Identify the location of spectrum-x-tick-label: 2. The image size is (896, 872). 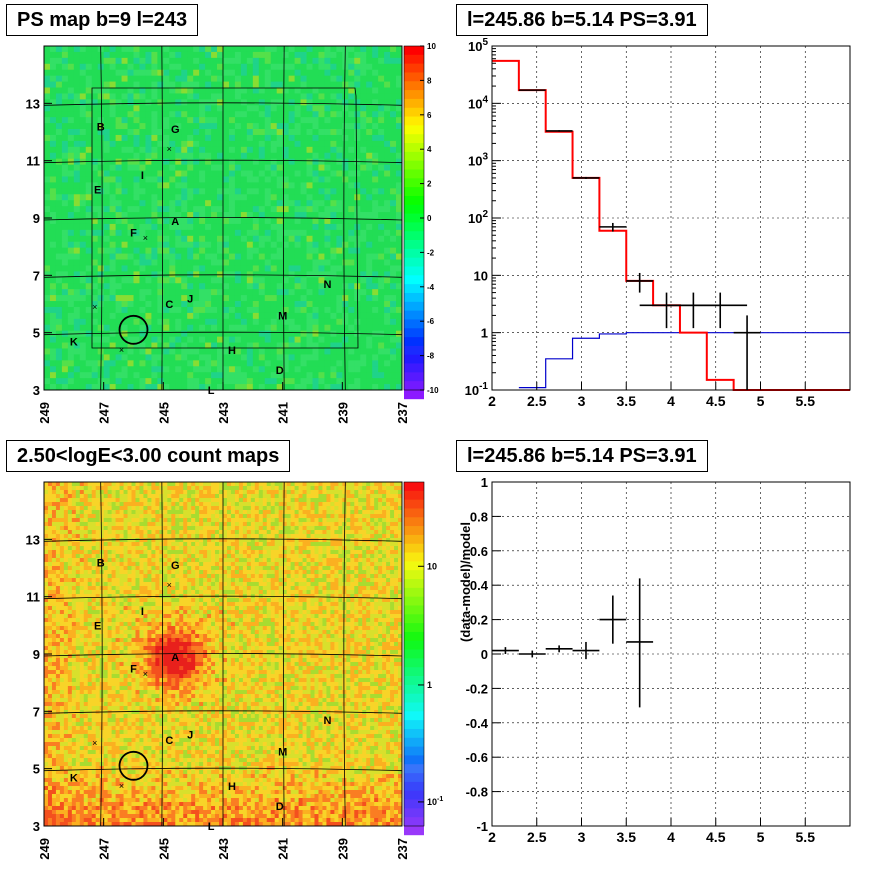
(492, 401).